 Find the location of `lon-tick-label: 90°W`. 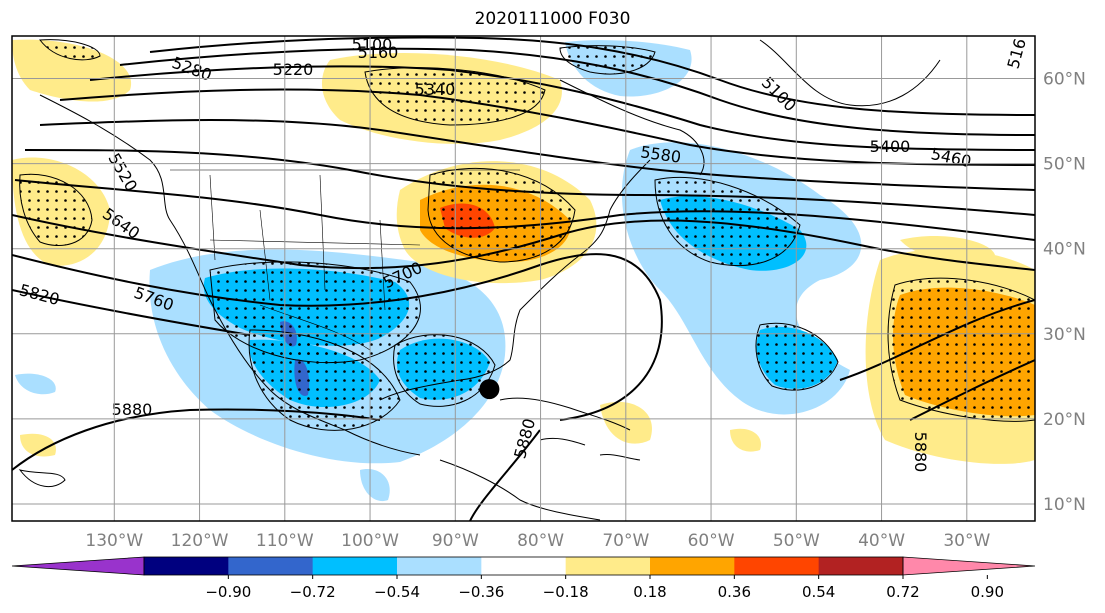

lon-tick-label: 90°W is located at coordinates (455, 541).